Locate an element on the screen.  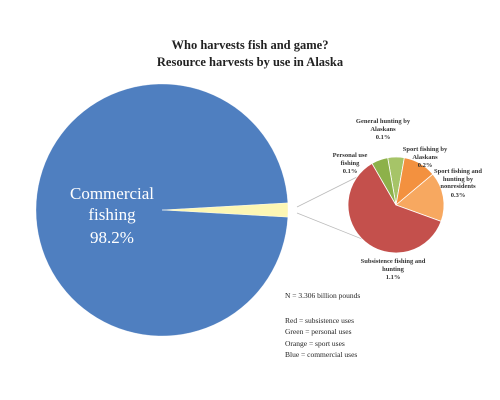
value-label: 1.1% is located at coordinates (393, 277).